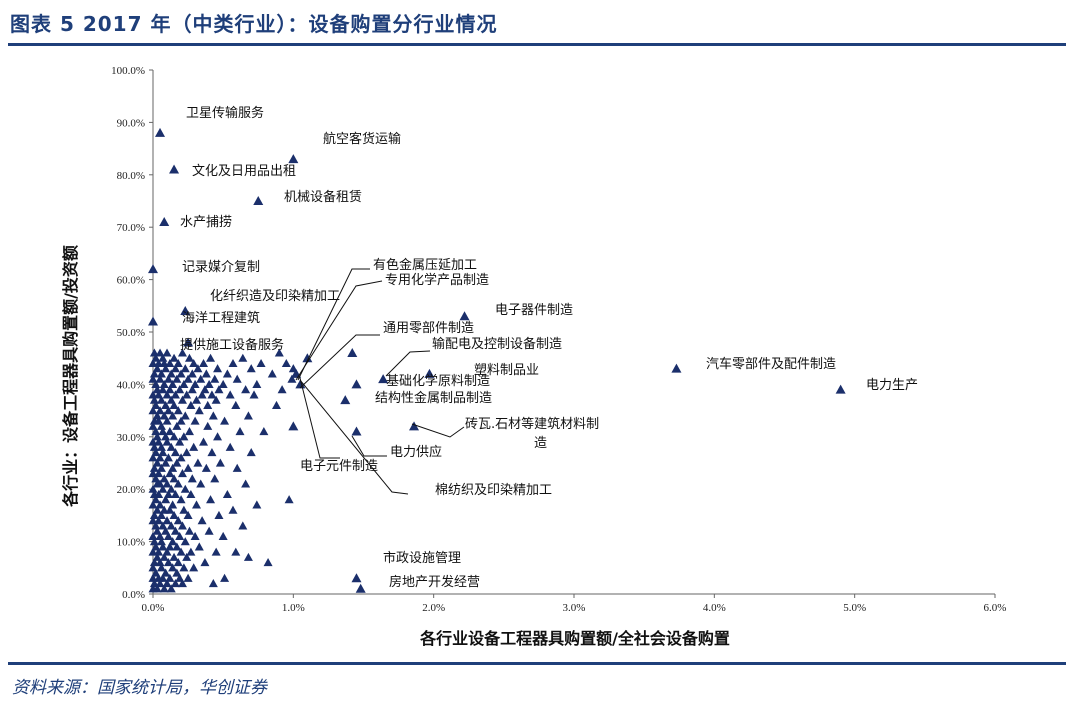 The image size is (1080, 705). What do you see at coordinates (428, 328) in the screenshot?
I see `annotation-label: 通用零部件制造` at bounding box center [428, 328].